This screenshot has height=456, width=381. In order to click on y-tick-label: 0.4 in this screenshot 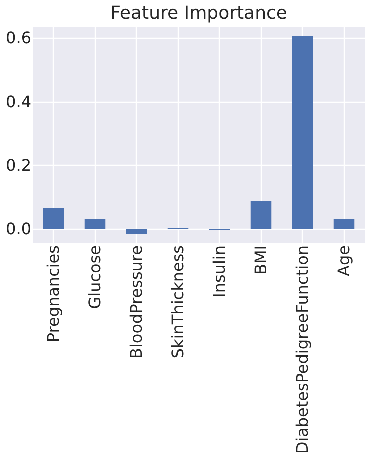, I will do `click(19, 102)`.